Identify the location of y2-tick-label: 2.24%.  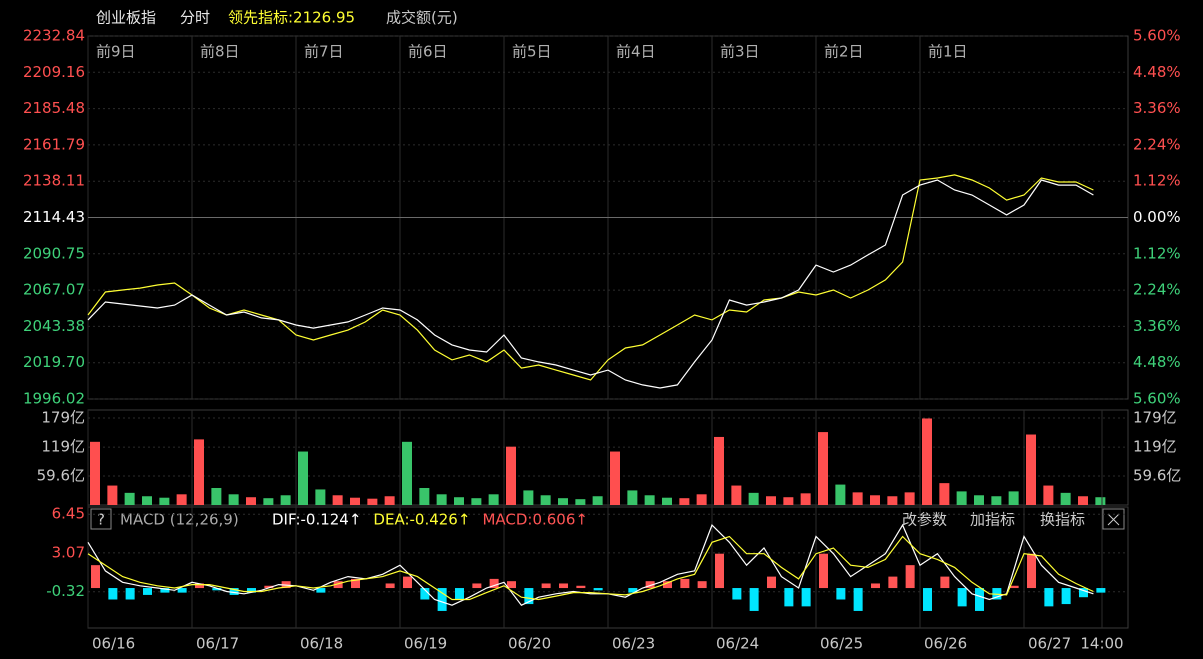
(1157, 144).